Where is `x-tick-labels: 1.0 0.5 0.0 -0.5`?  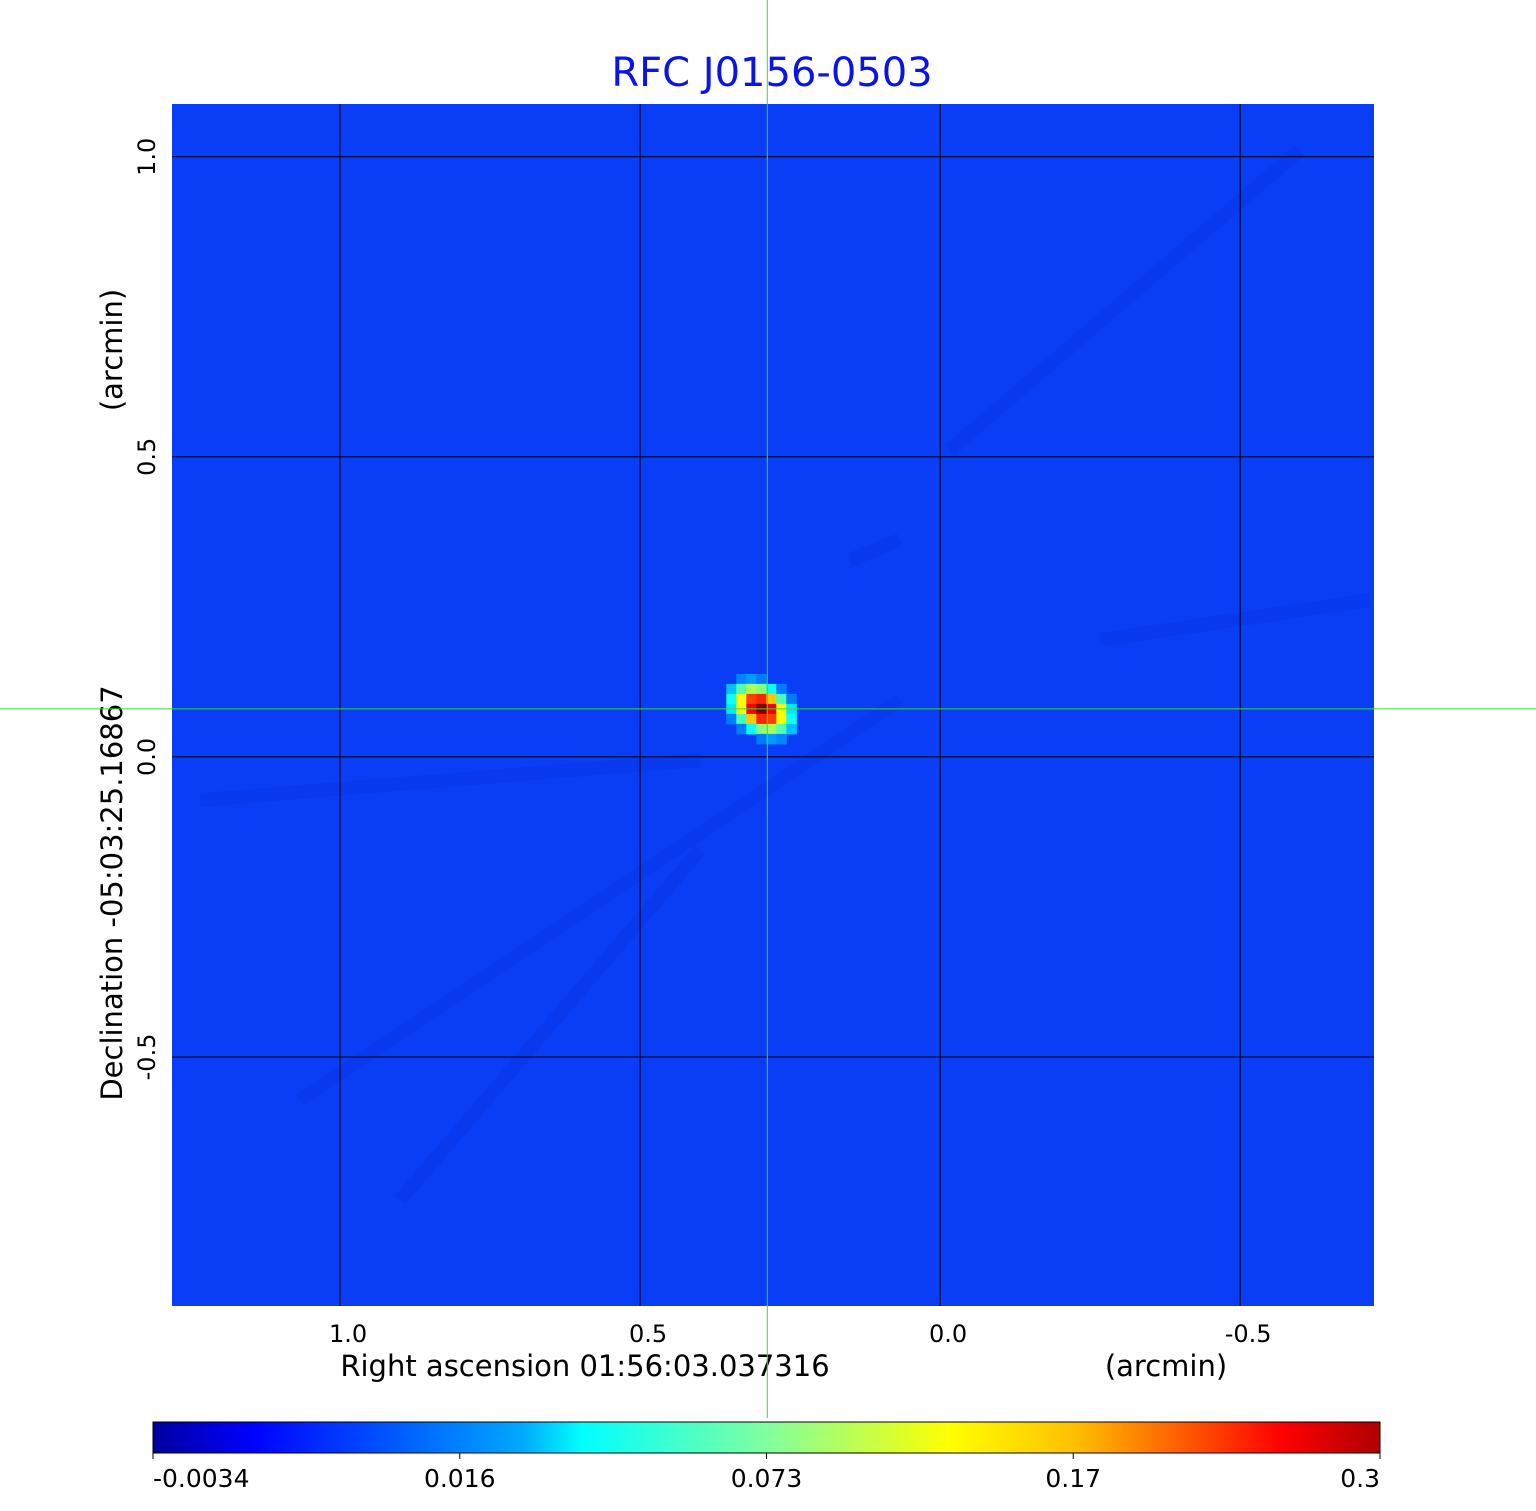
x-tick-labels: 1.0 0.5 0.0 -0.5 is located at coordinates (800, 1334).